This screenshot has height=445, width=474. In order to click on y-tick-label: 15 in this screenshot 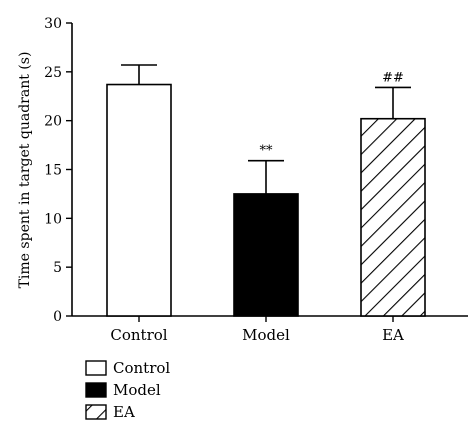, I will do `click(53, 171)`.